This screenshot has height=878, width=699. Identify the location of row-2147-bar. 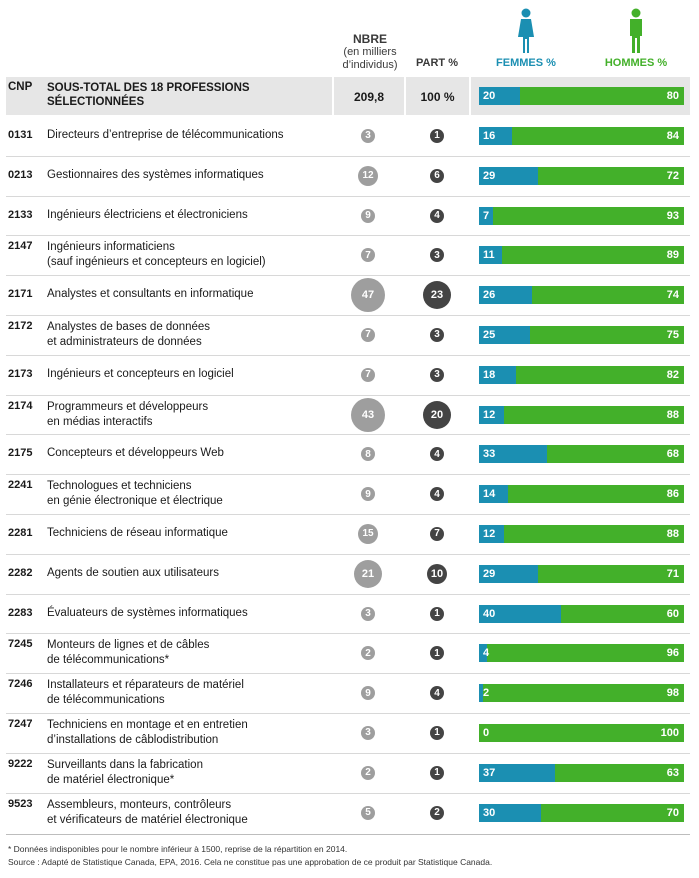
(581, 255).